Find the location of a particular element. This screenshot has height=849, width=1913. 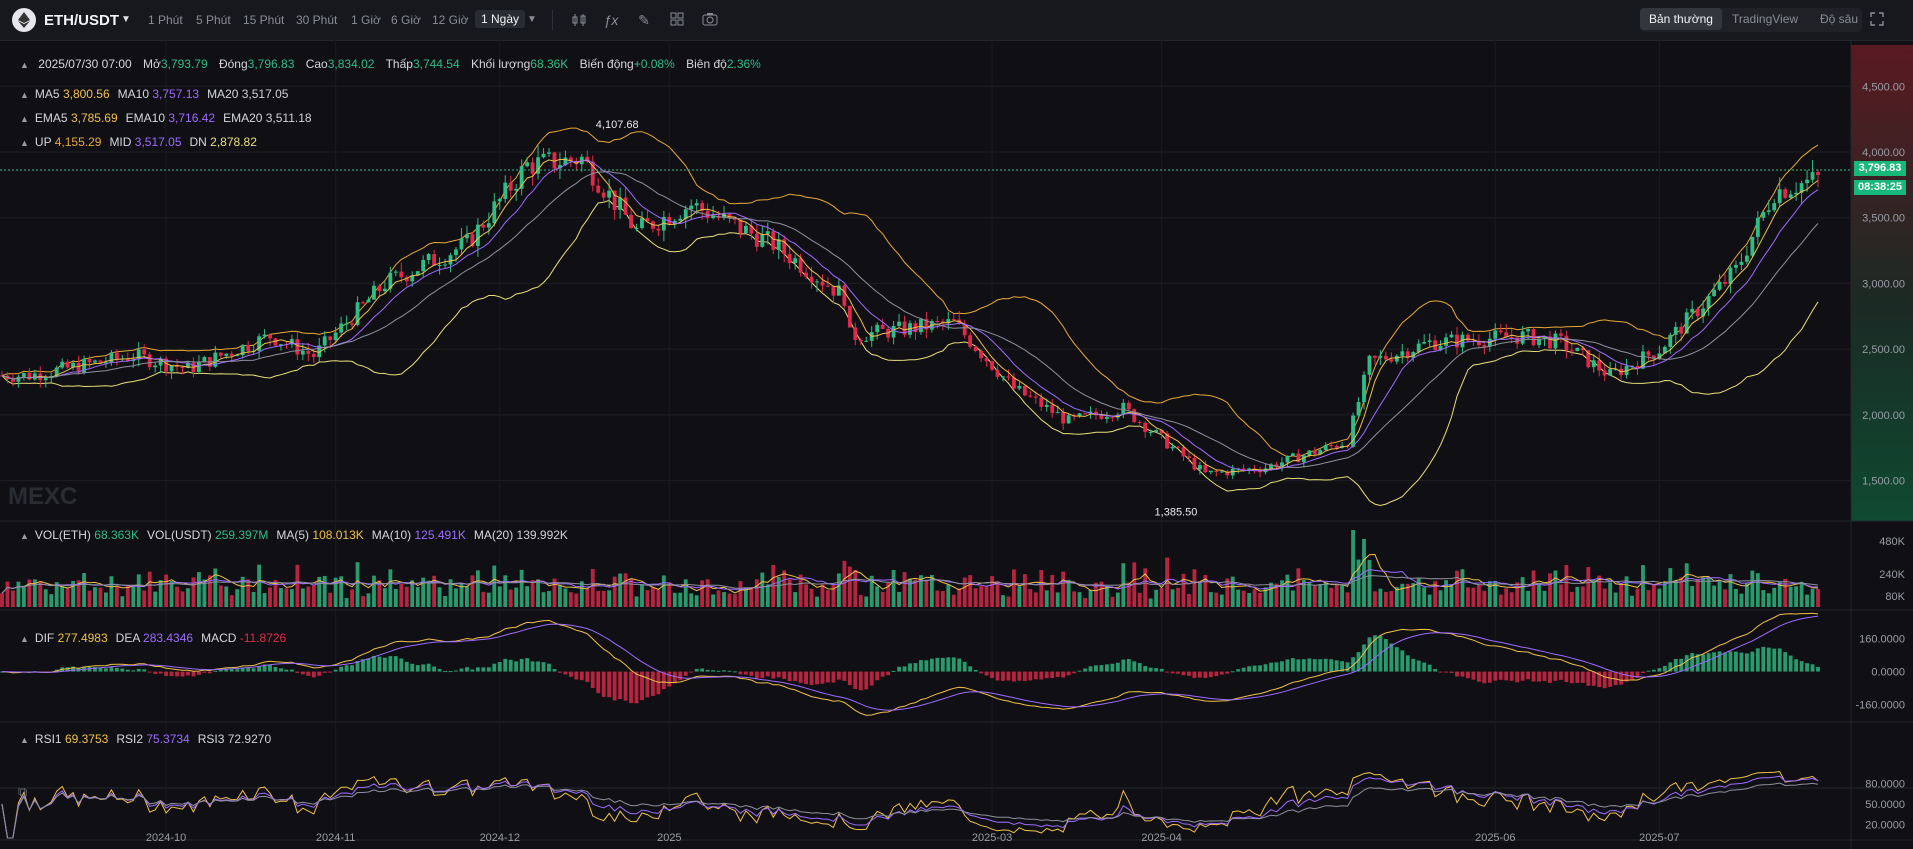

fullscreen-icon is located at coordinates (1878, 20).